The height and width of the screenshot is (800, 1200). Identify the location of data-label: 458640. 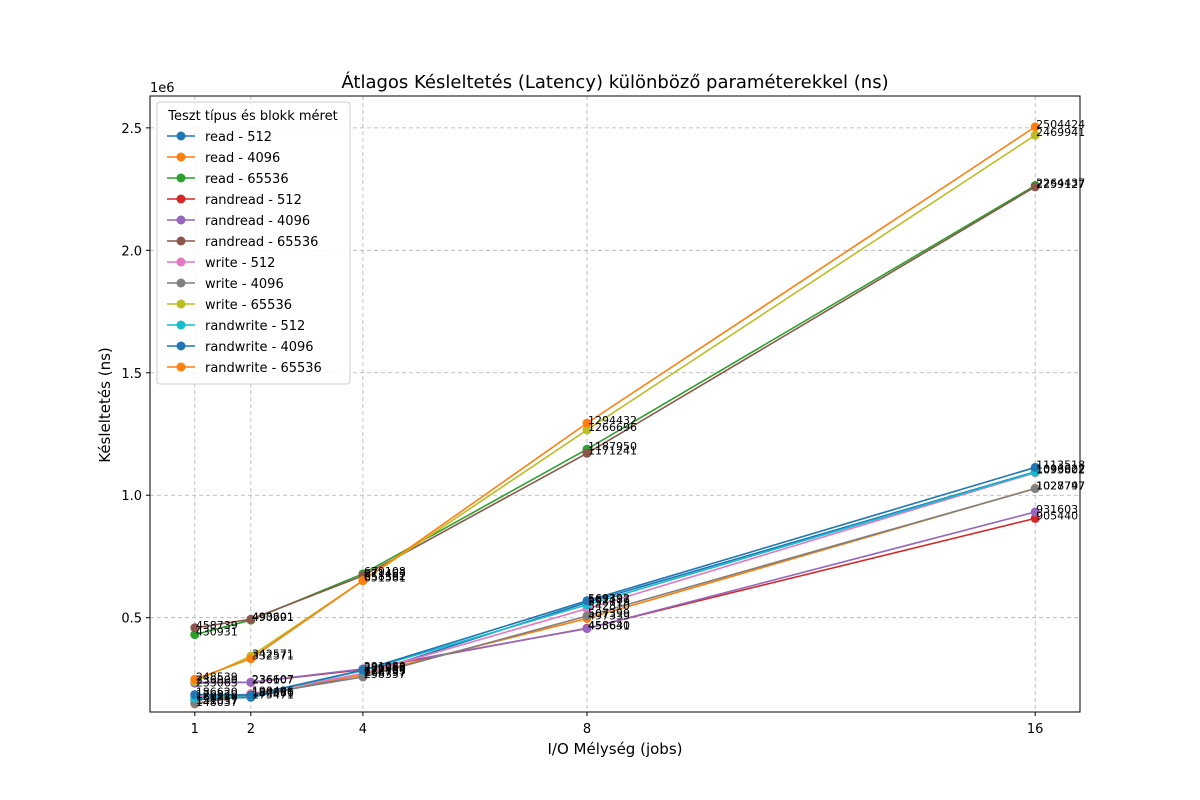
(609, 625).